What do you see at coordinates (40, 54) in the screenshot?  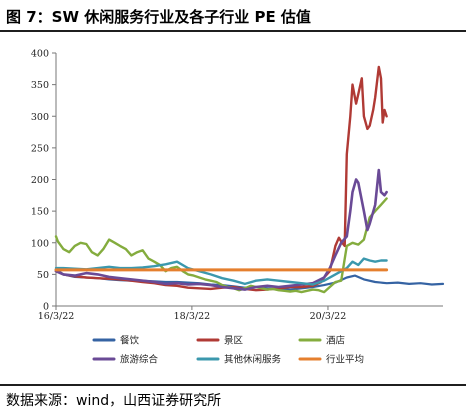 I see `y-tick-label: 400` at bounding box center [40, 54].